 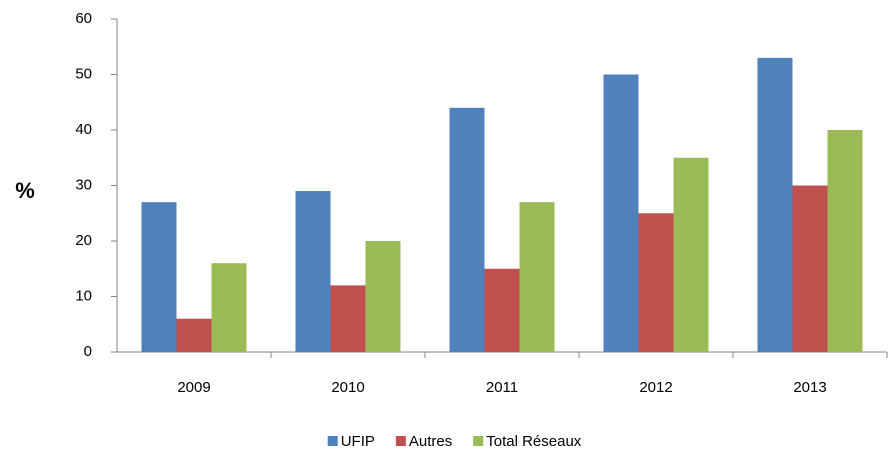 What do you see at coordinates (83, 295) in the screenshot?
I see `y-tick-label: 10` at bounding box center [83, 295].